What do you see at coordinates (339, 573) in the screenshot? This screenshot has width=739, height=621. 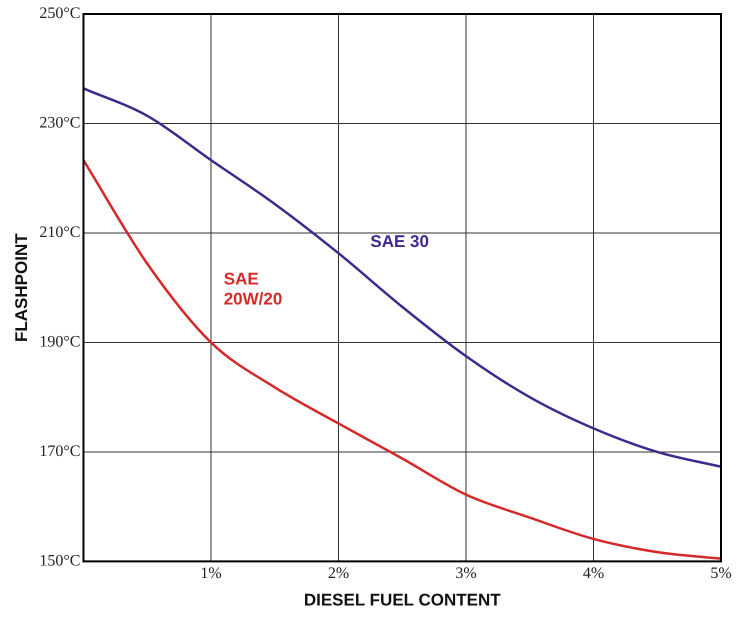 I see `x-tick-label: 2%` at bounding box center [339, 573].